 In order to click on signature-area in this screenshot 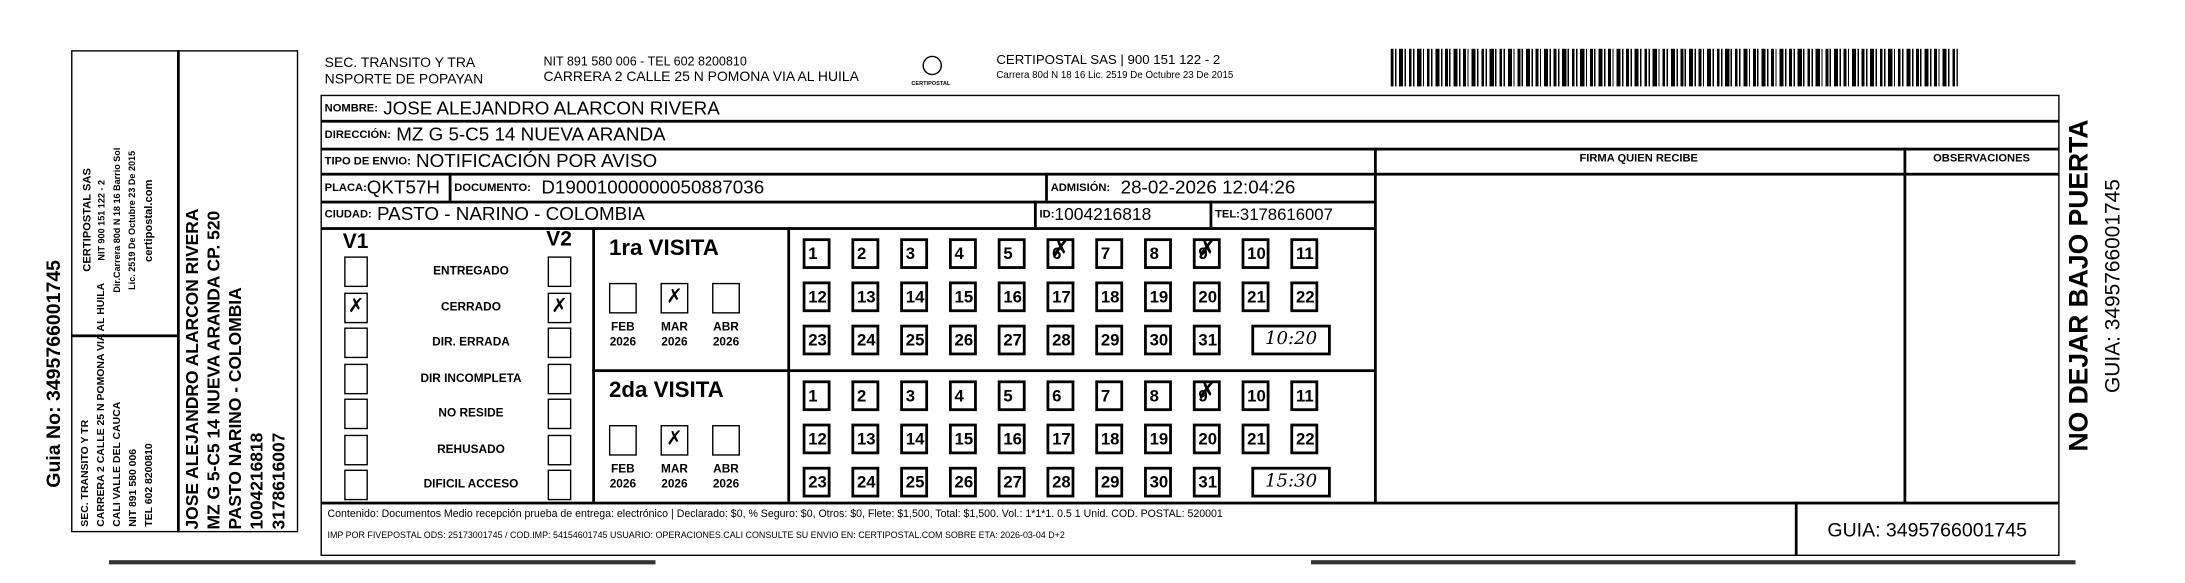, I will do `click(1639, 337)`.